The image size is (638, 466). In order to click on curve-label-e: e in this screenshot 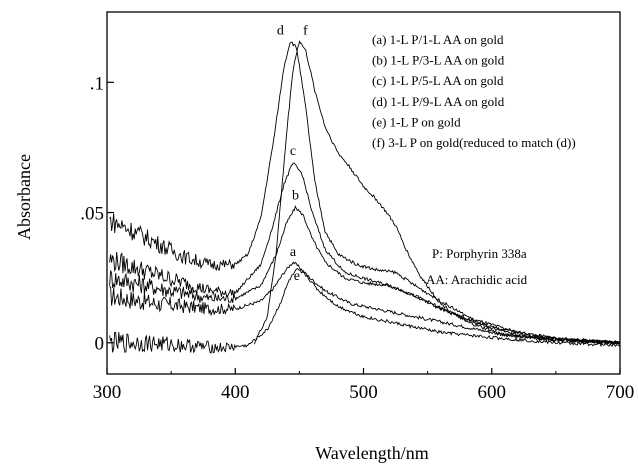, I will do `click(297, 276)`.